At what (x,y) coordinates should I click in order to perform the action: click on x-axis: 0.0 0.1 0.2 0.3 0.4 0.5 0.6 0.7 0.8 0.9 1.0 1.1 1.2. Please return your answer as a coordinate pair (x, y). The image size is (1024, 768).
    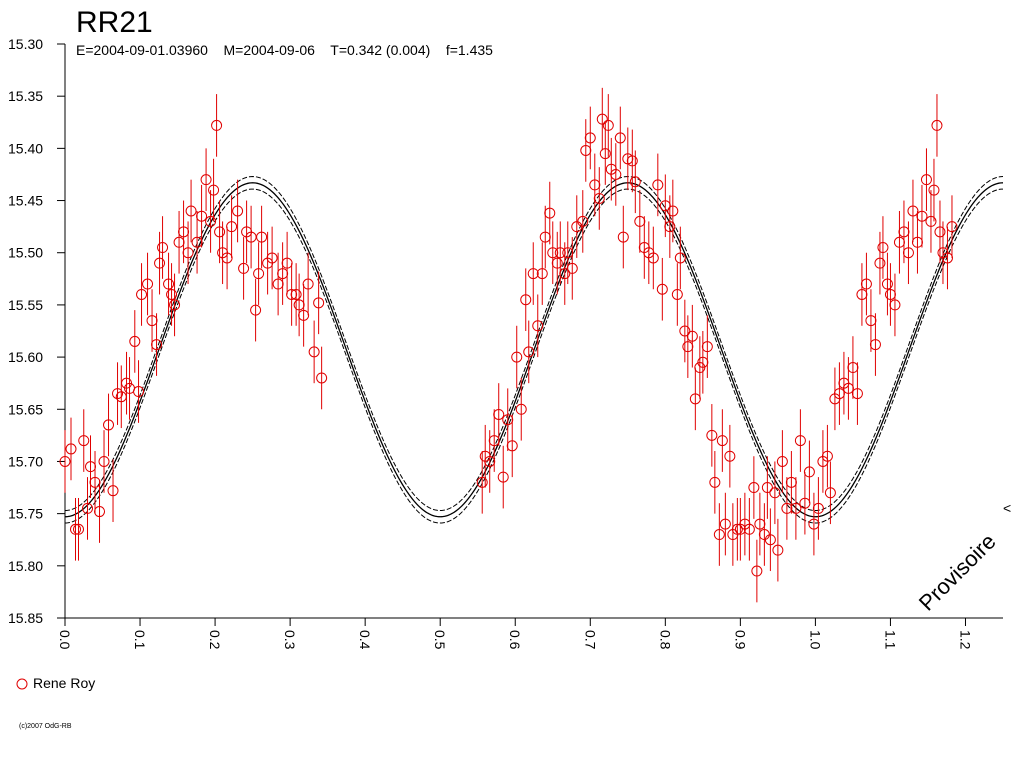
    Looking at the image, I should click on (530, 633).